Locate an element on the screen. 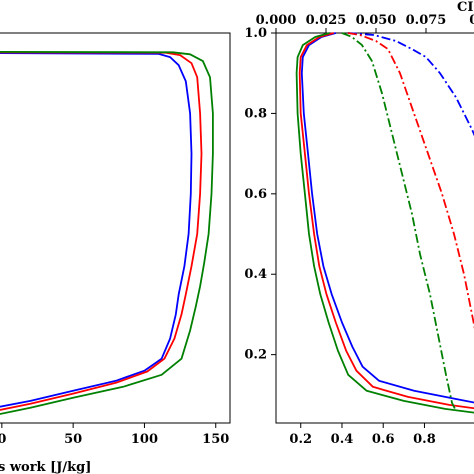 The image size is (474, 474). right-top-tick-label: 0.050 is located at coordinates (376, 20).